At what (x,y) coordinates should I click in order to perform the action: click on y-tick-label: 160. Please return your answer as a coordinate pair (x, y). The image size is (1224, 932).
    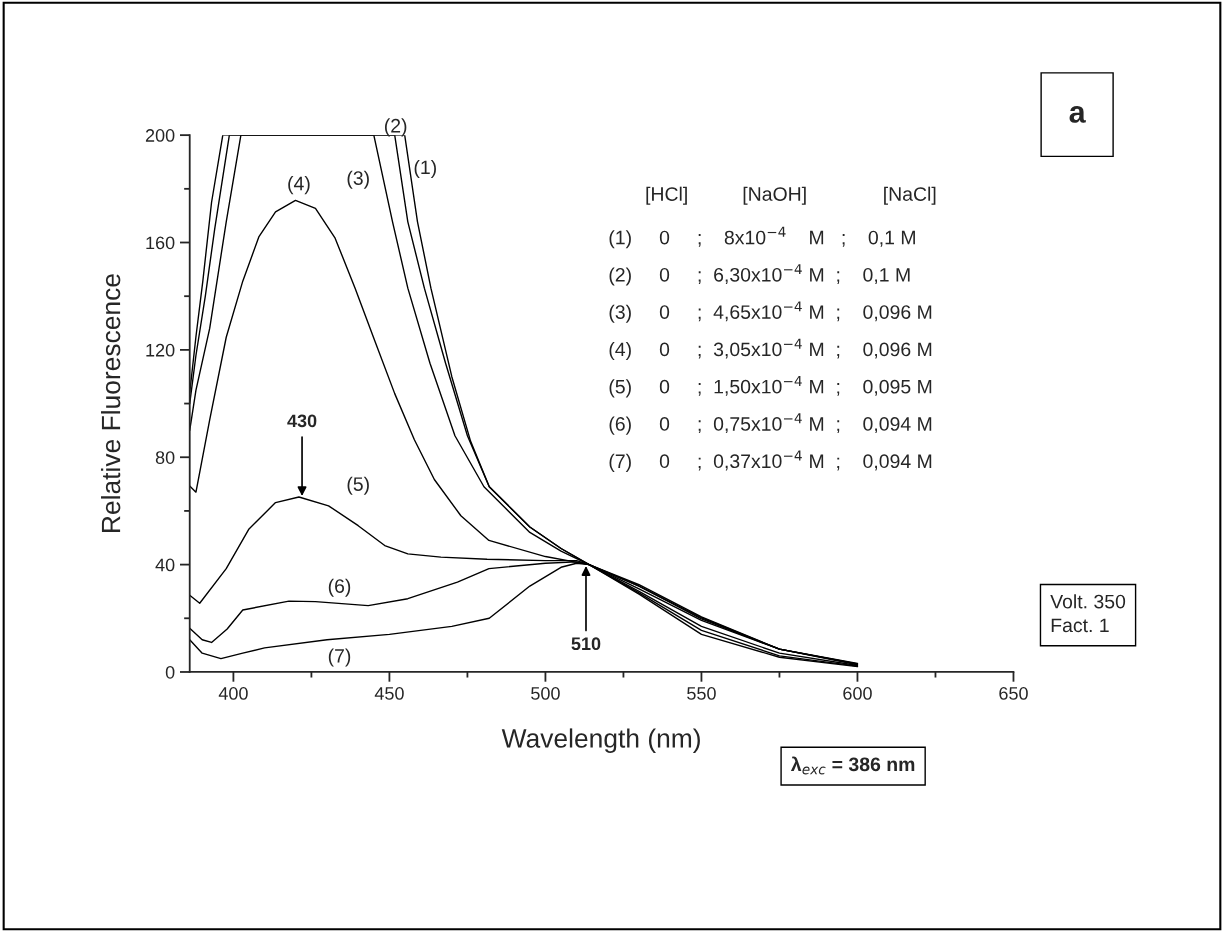
    Looking at the image, I should click on (160, 243).